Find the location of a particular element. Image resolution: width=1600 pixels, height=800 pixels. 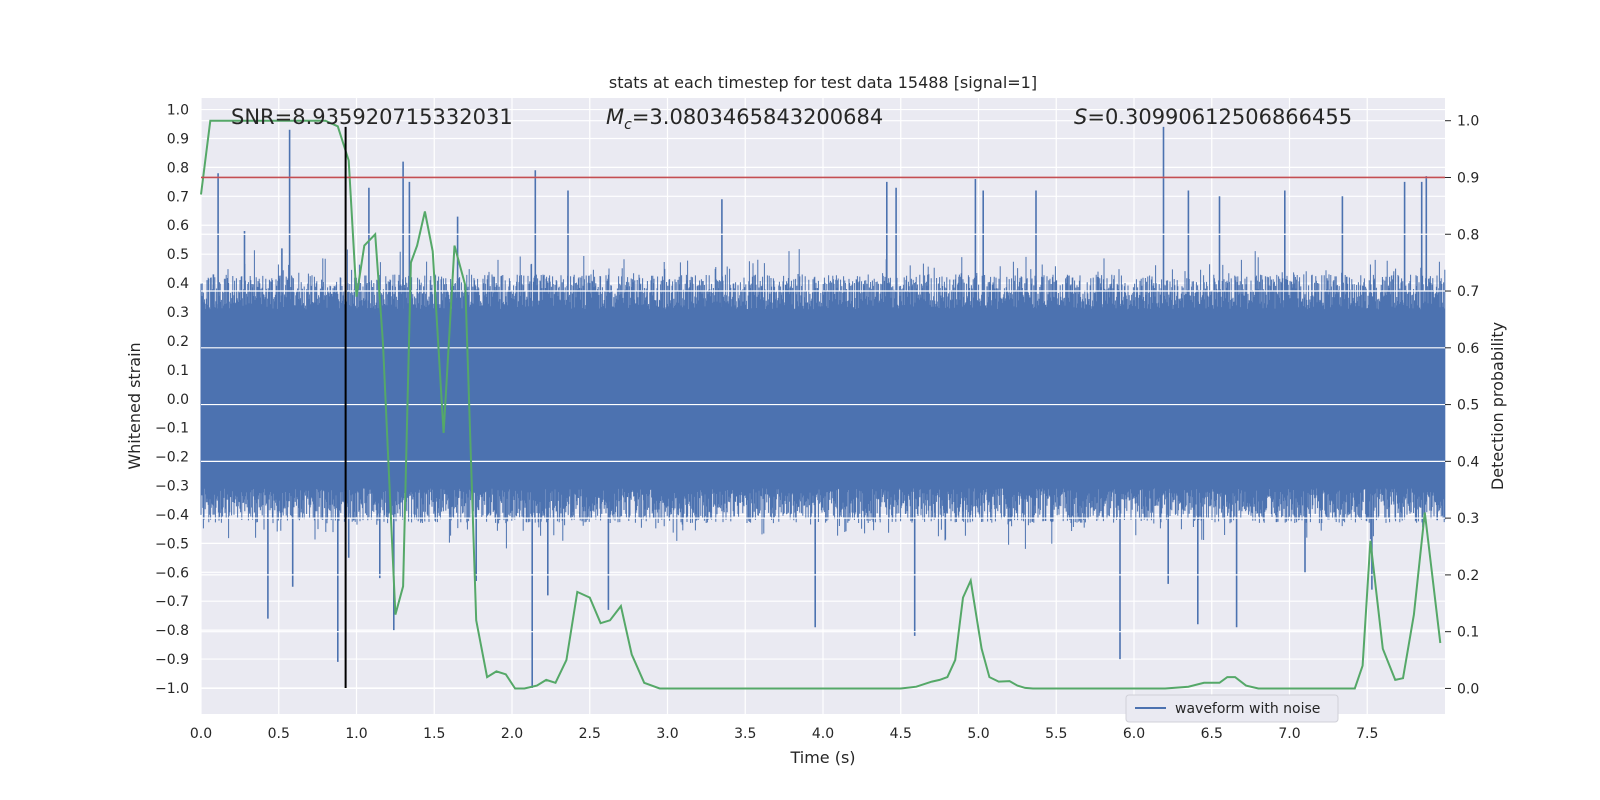

mc-symbol: M is located at coordinates (615, 117).